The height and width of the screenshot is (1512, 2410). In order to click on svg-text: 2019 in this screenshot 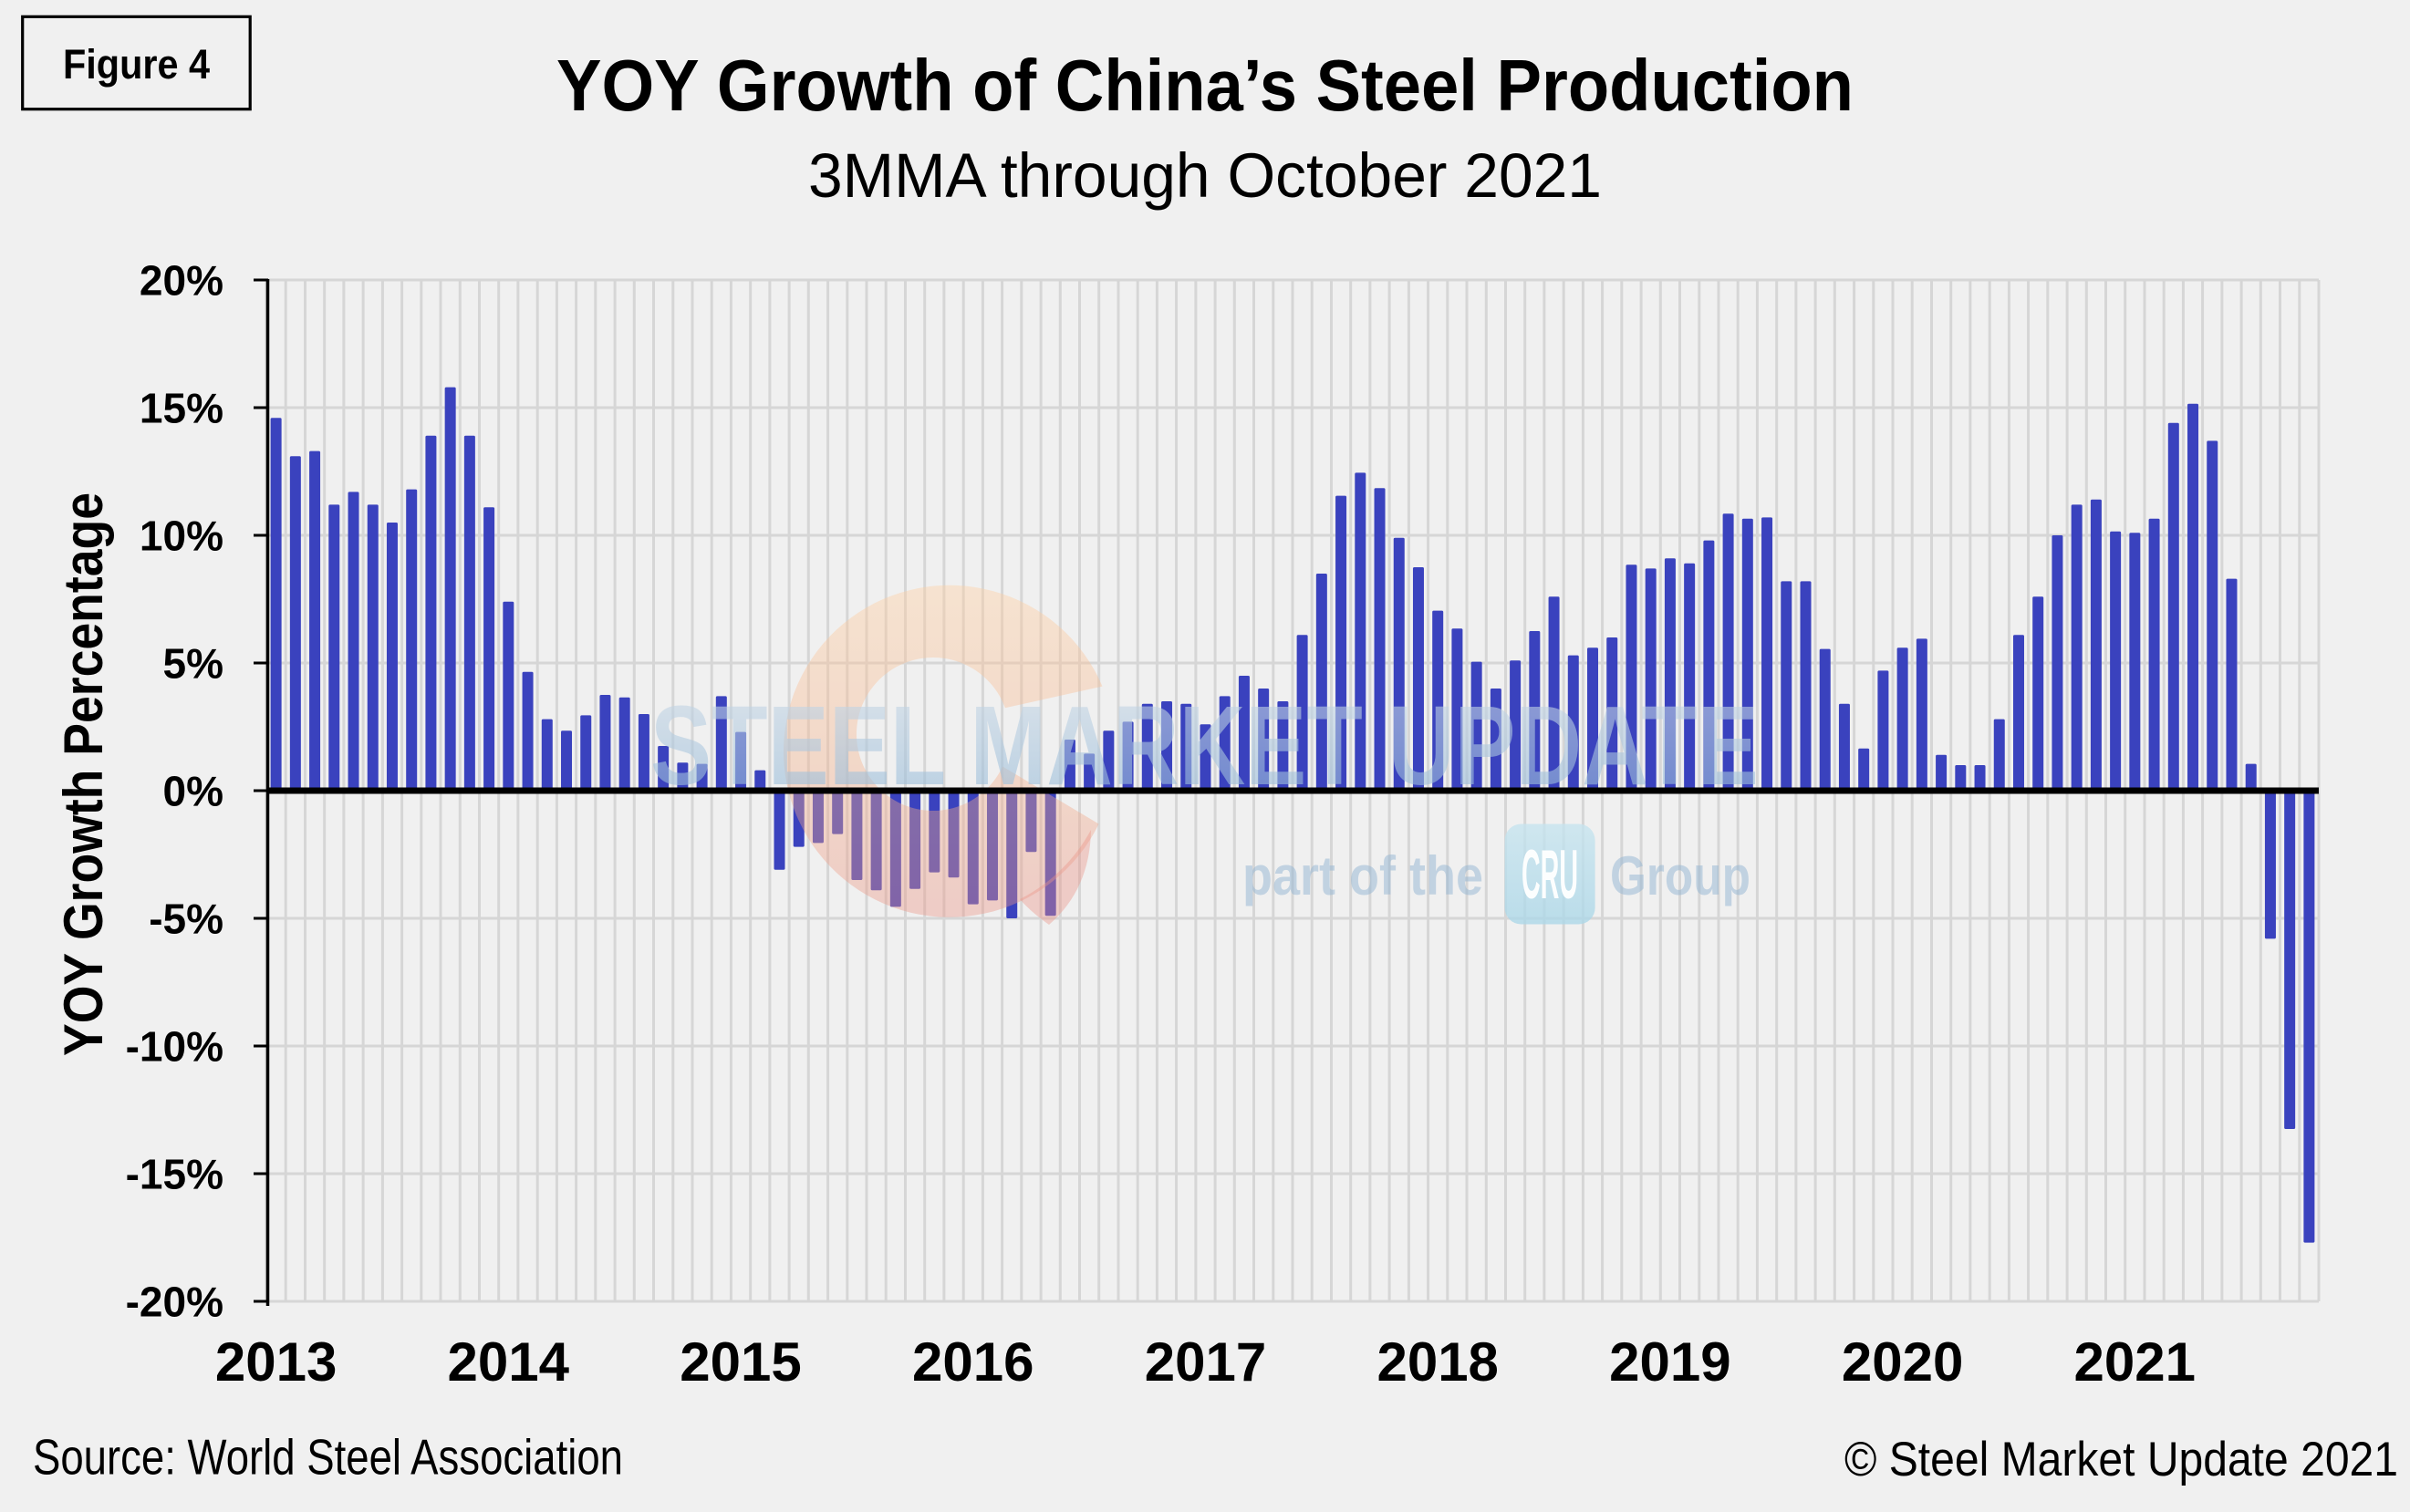, I will do `click(1670, 1362)`.